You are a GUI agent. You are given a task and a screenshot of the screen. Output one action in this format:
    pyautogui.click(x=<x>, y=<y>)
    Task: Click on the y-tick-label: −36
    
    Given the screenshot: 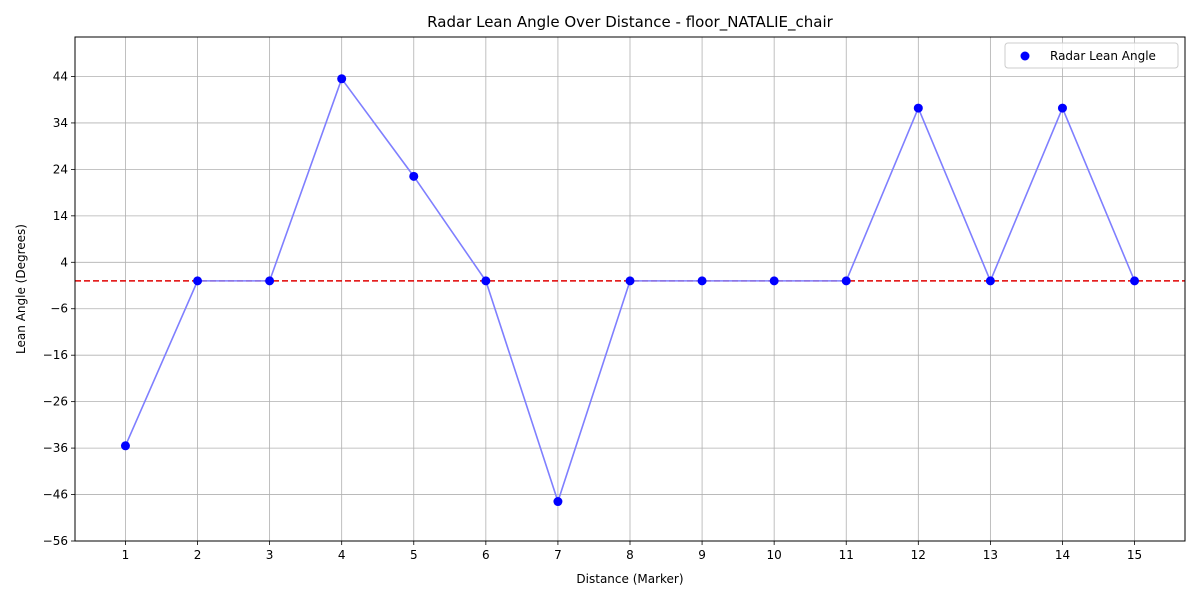 What is the action you would take?
    pyautogui.click(x=55, y=448)
    